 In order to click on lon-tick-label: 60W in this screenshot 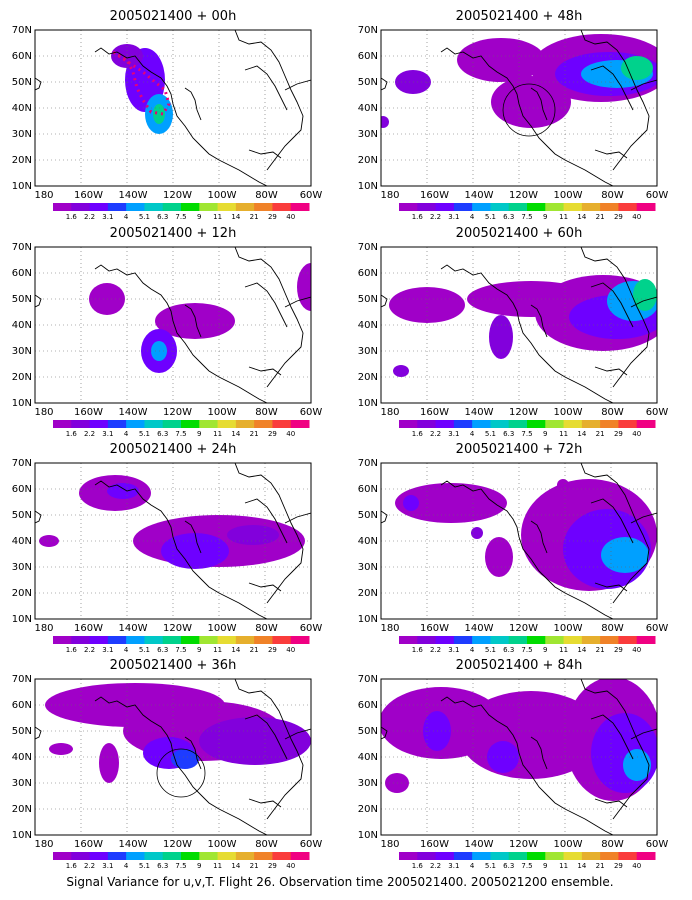, I will do `click(657, 412)`.